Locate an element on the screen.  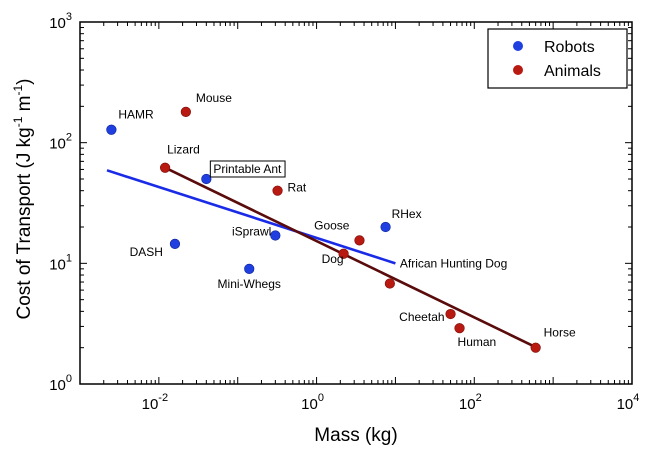
y-tick-label: 10¹ is located at coordinates (60, 262).